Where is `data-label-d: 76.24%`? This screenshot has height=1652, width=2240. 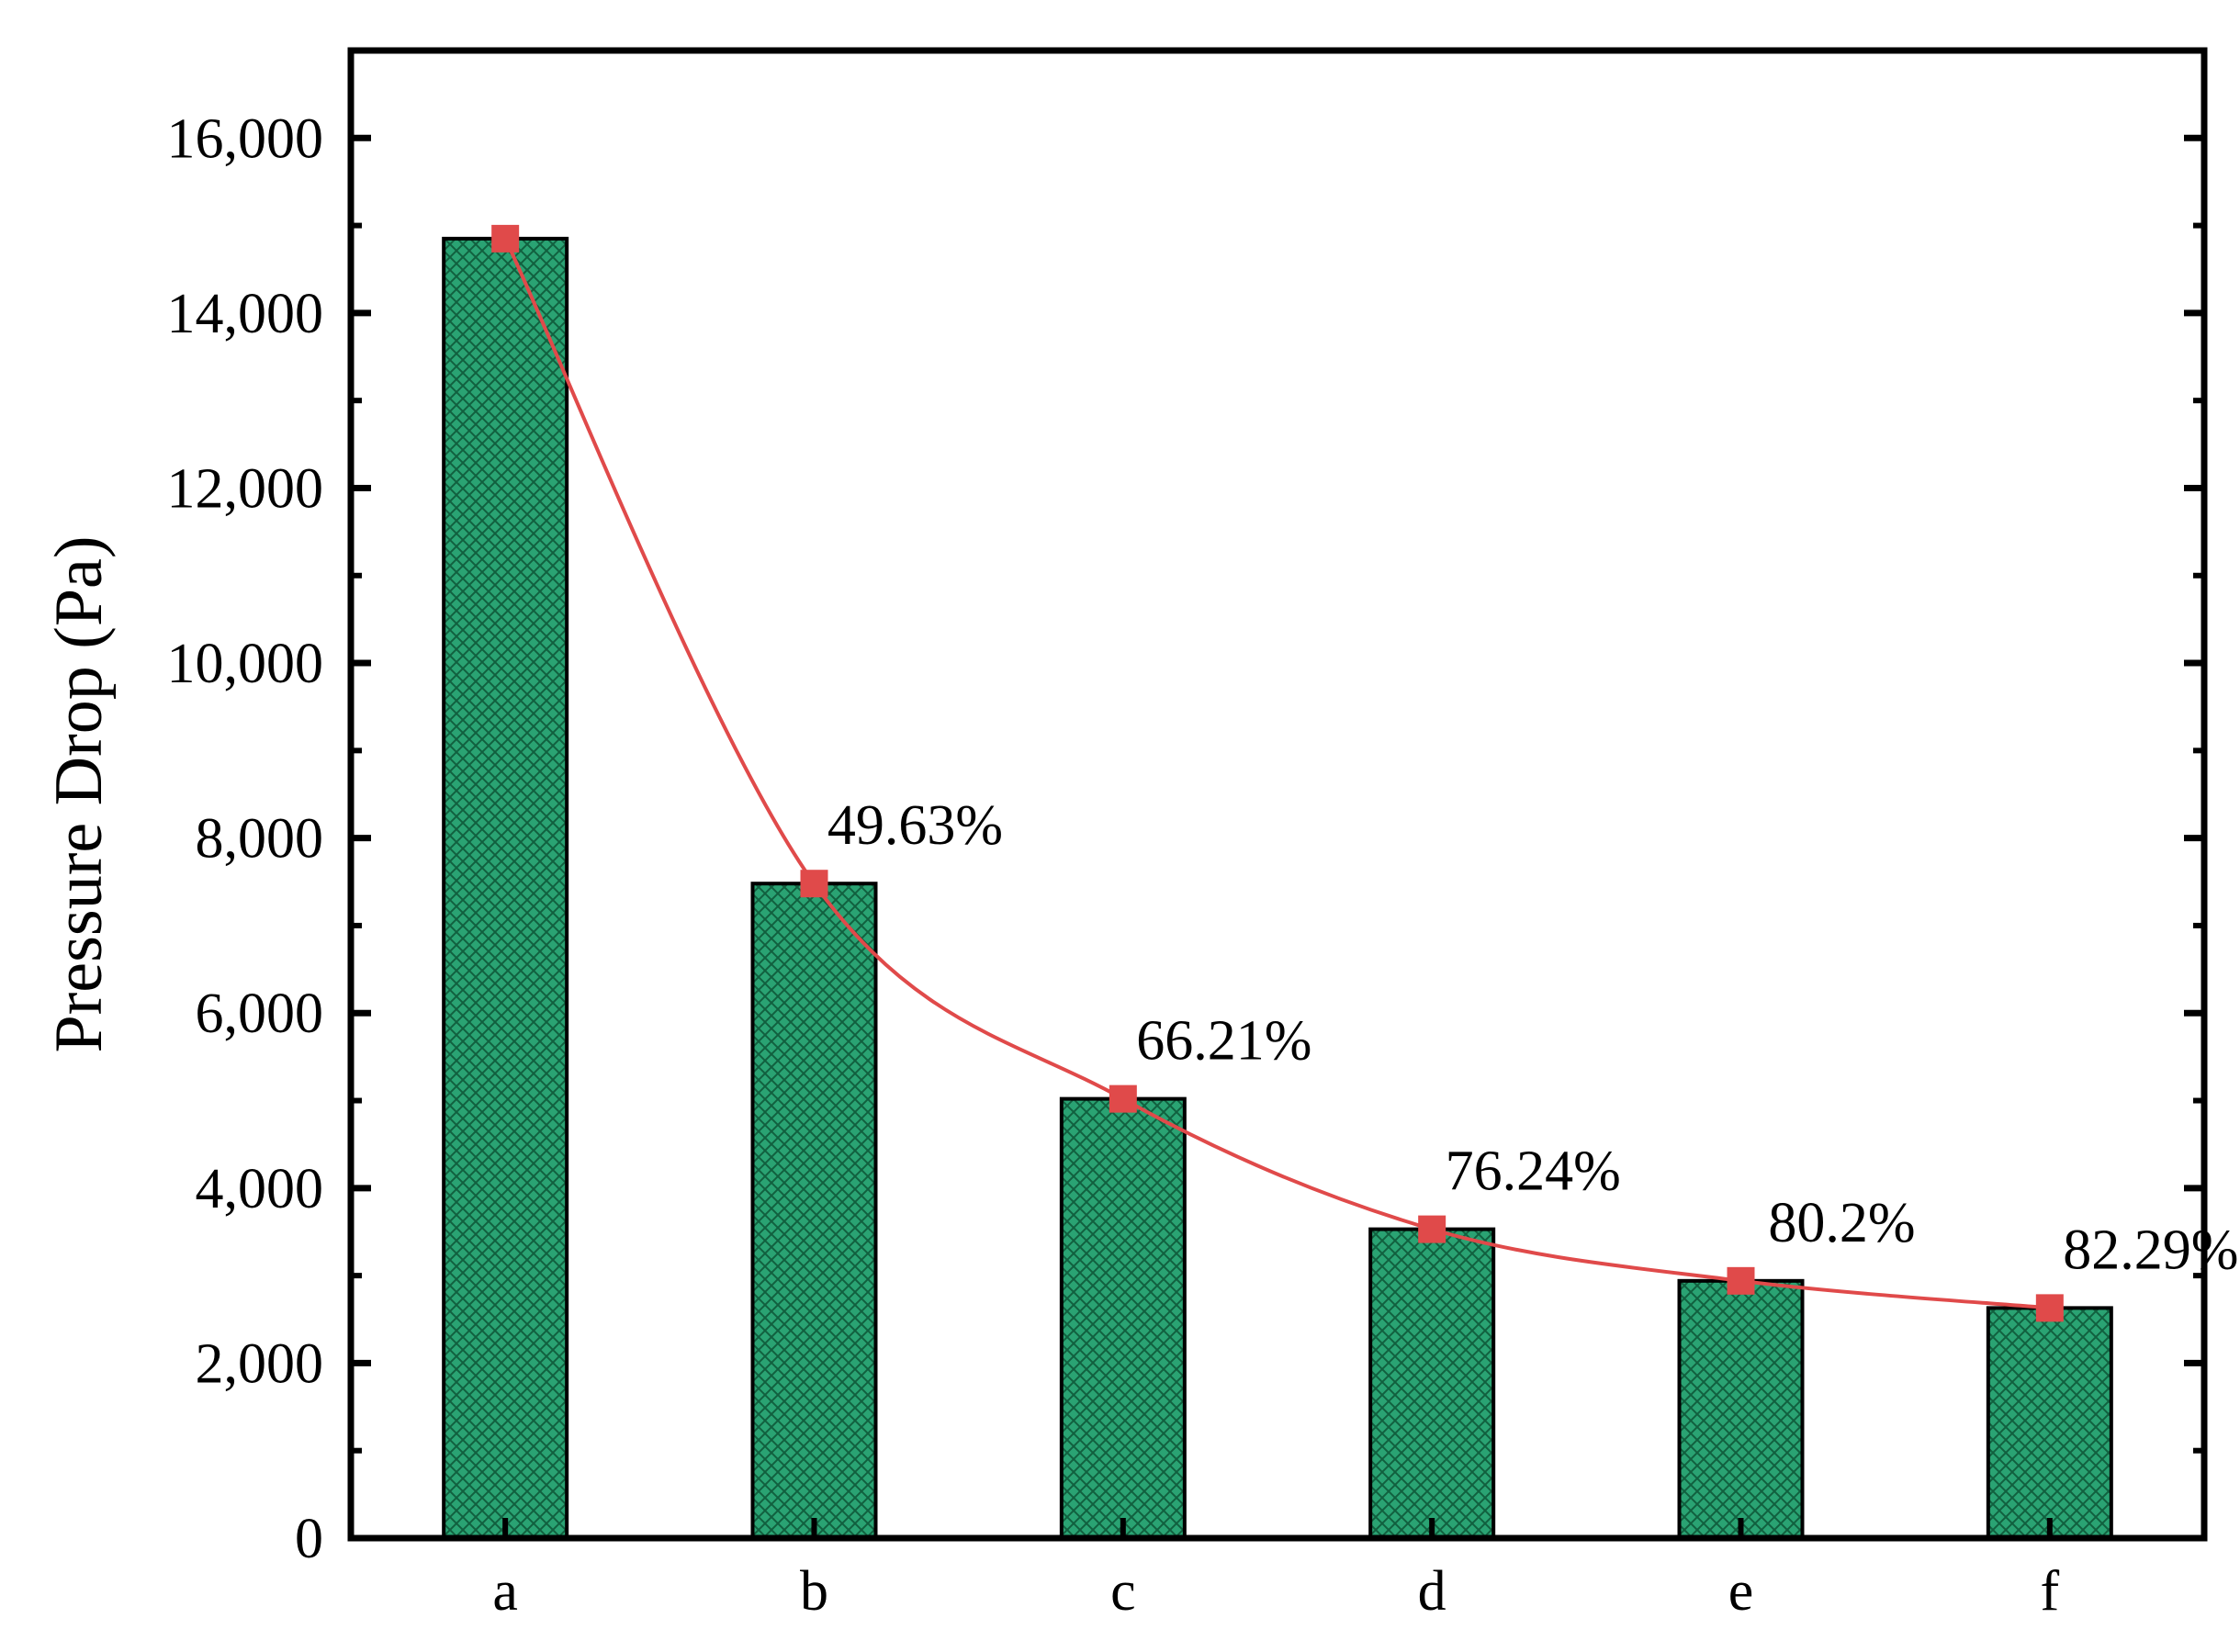 data-label-d: 76.24% is located at coordinates (1533, 1172).